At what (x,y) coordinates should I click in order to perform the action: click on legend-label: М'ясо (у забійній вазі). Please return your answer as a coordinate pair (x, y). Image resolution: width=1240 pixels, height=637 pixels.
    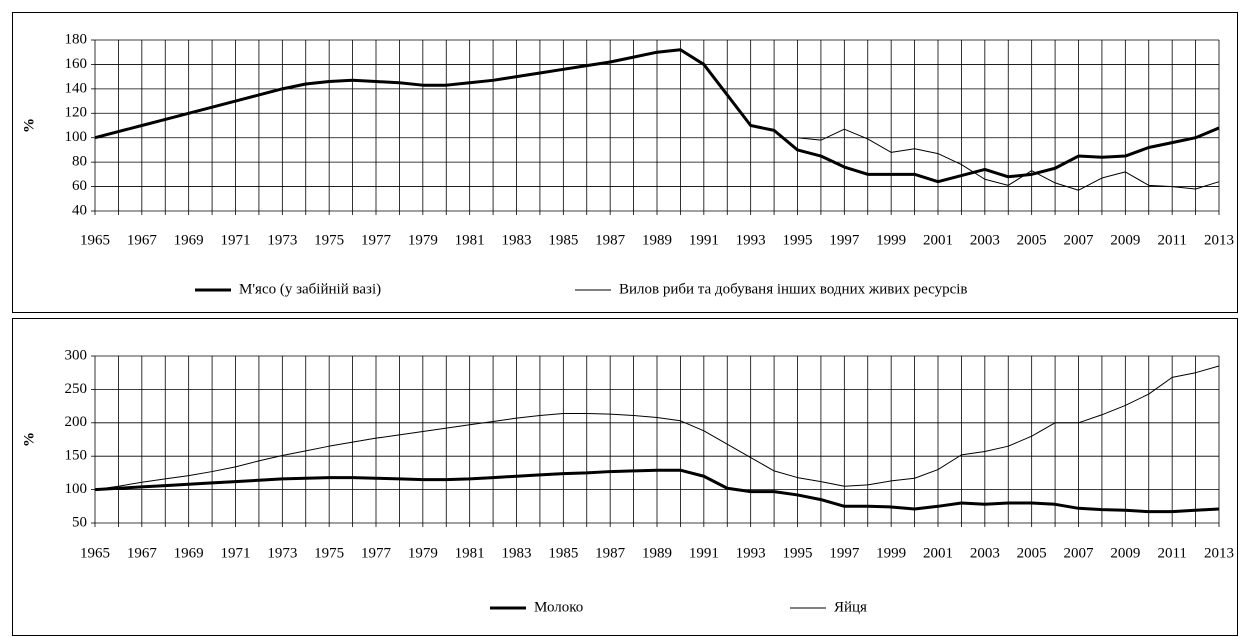
    Looking at the image, I should click on (310, 289).